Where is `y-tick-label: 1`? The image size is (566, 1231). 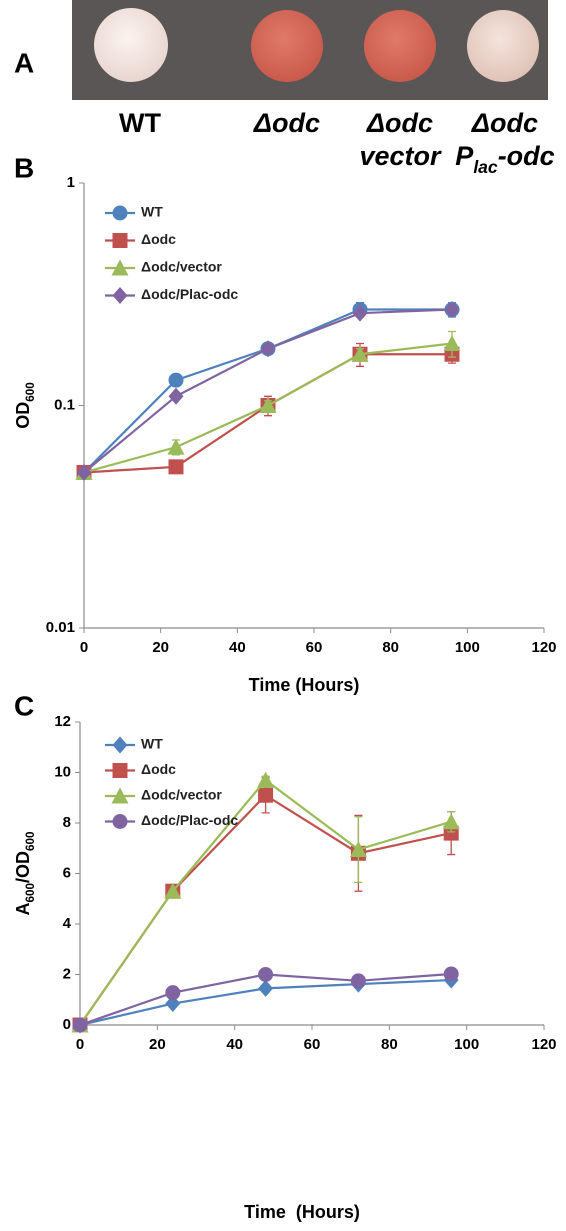 y-tick-label: 1 is located at coordinates (71, 182).